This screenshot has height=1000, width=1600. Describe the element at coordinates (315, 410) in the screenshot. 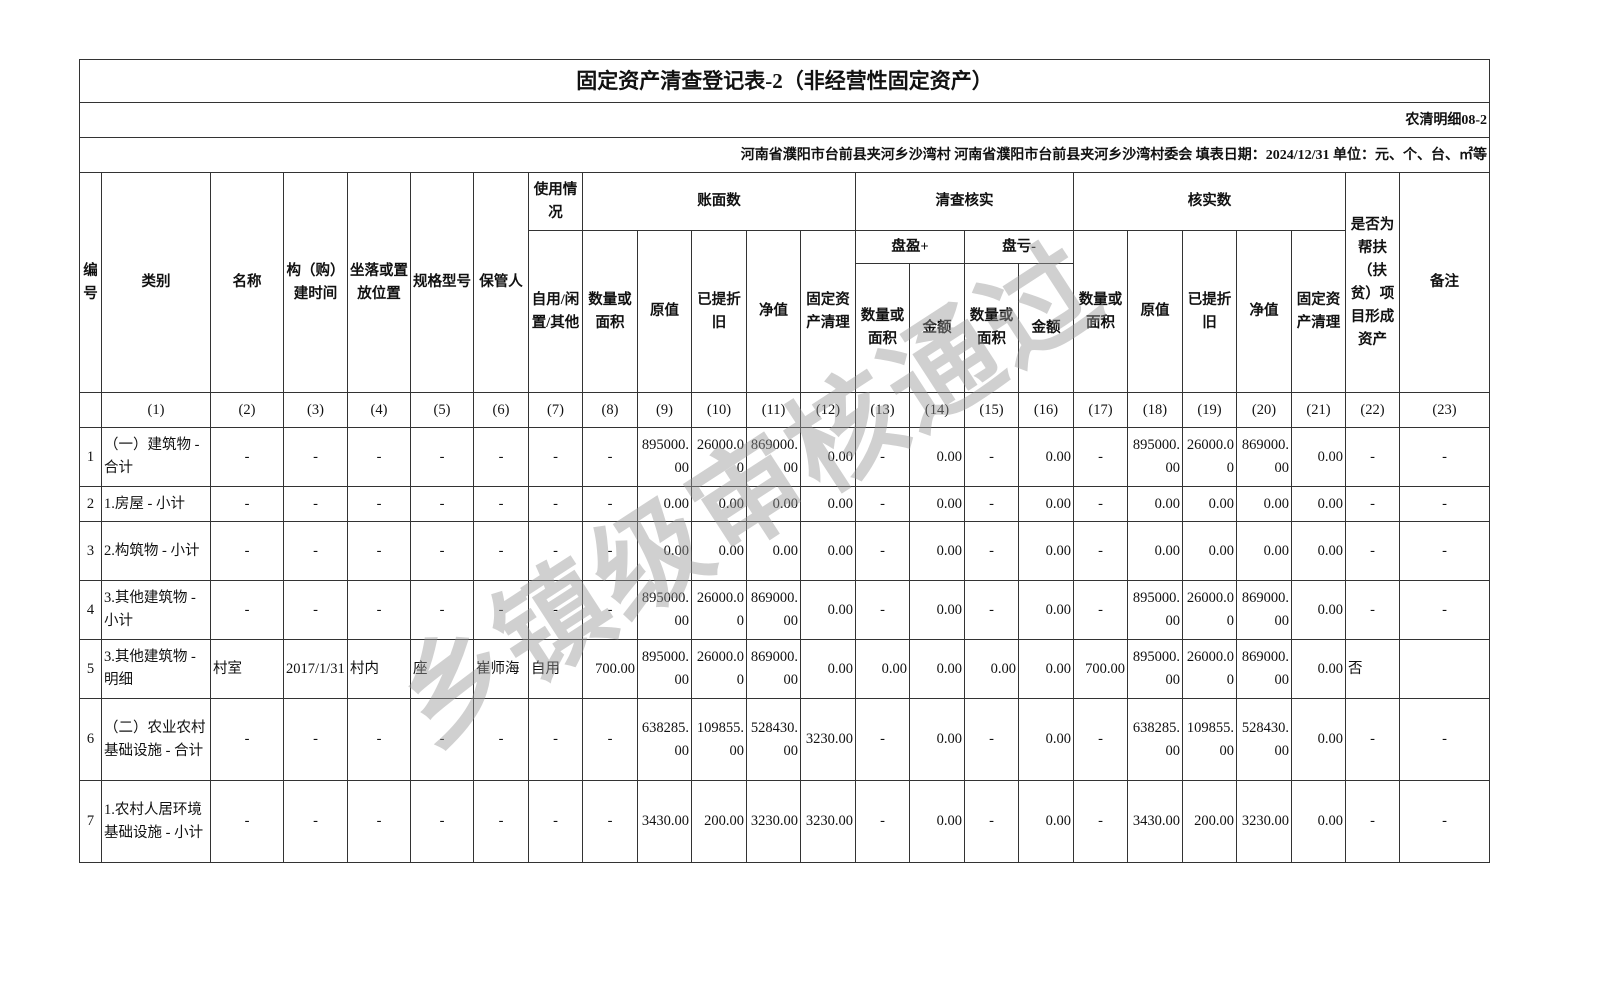

I see `column-index: (3)` at that location.